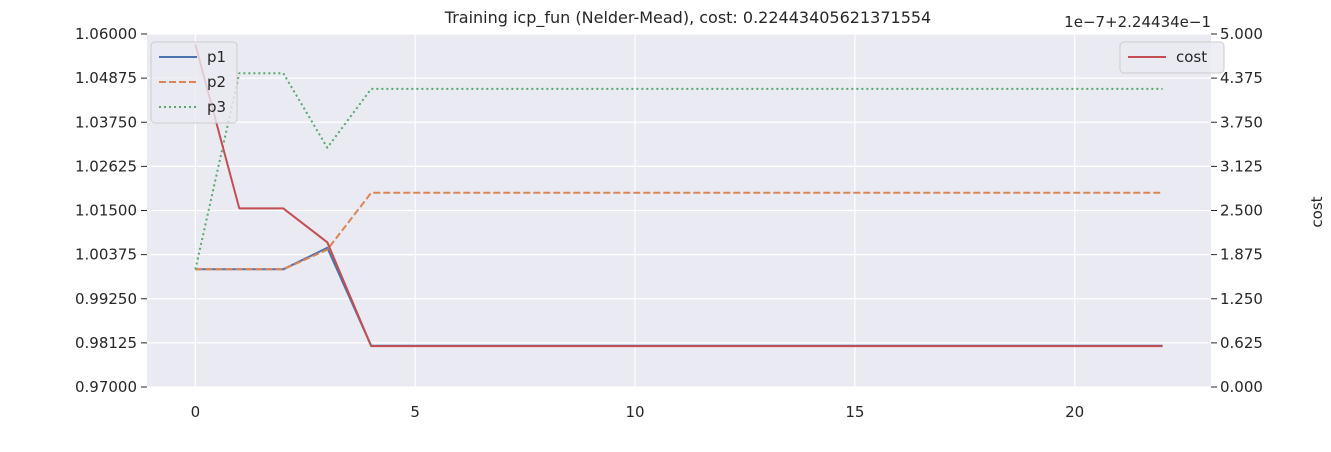  Describe the element at coordinates (106, 122) in the screenshot. I see `left-tick-label: 1.03750` at that location.